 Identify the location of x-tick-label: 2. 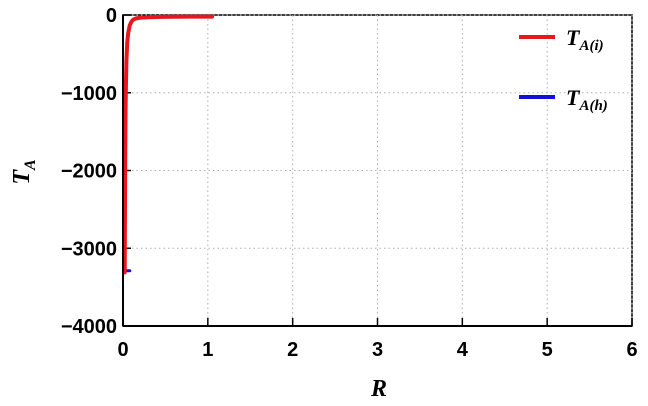
(292, 350).